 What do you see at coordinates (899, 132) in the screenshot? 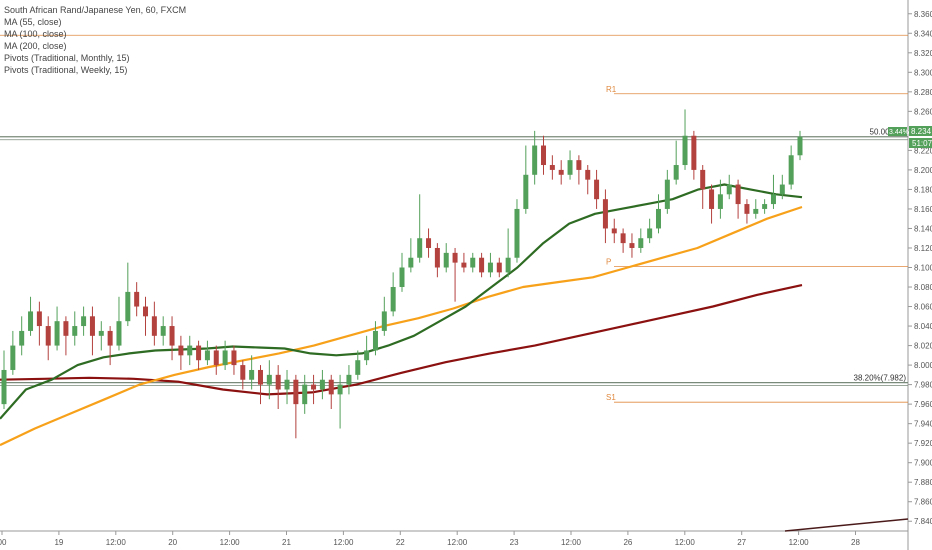
I see `percent-tag: 3.44%` at bounding box center [899, 132].